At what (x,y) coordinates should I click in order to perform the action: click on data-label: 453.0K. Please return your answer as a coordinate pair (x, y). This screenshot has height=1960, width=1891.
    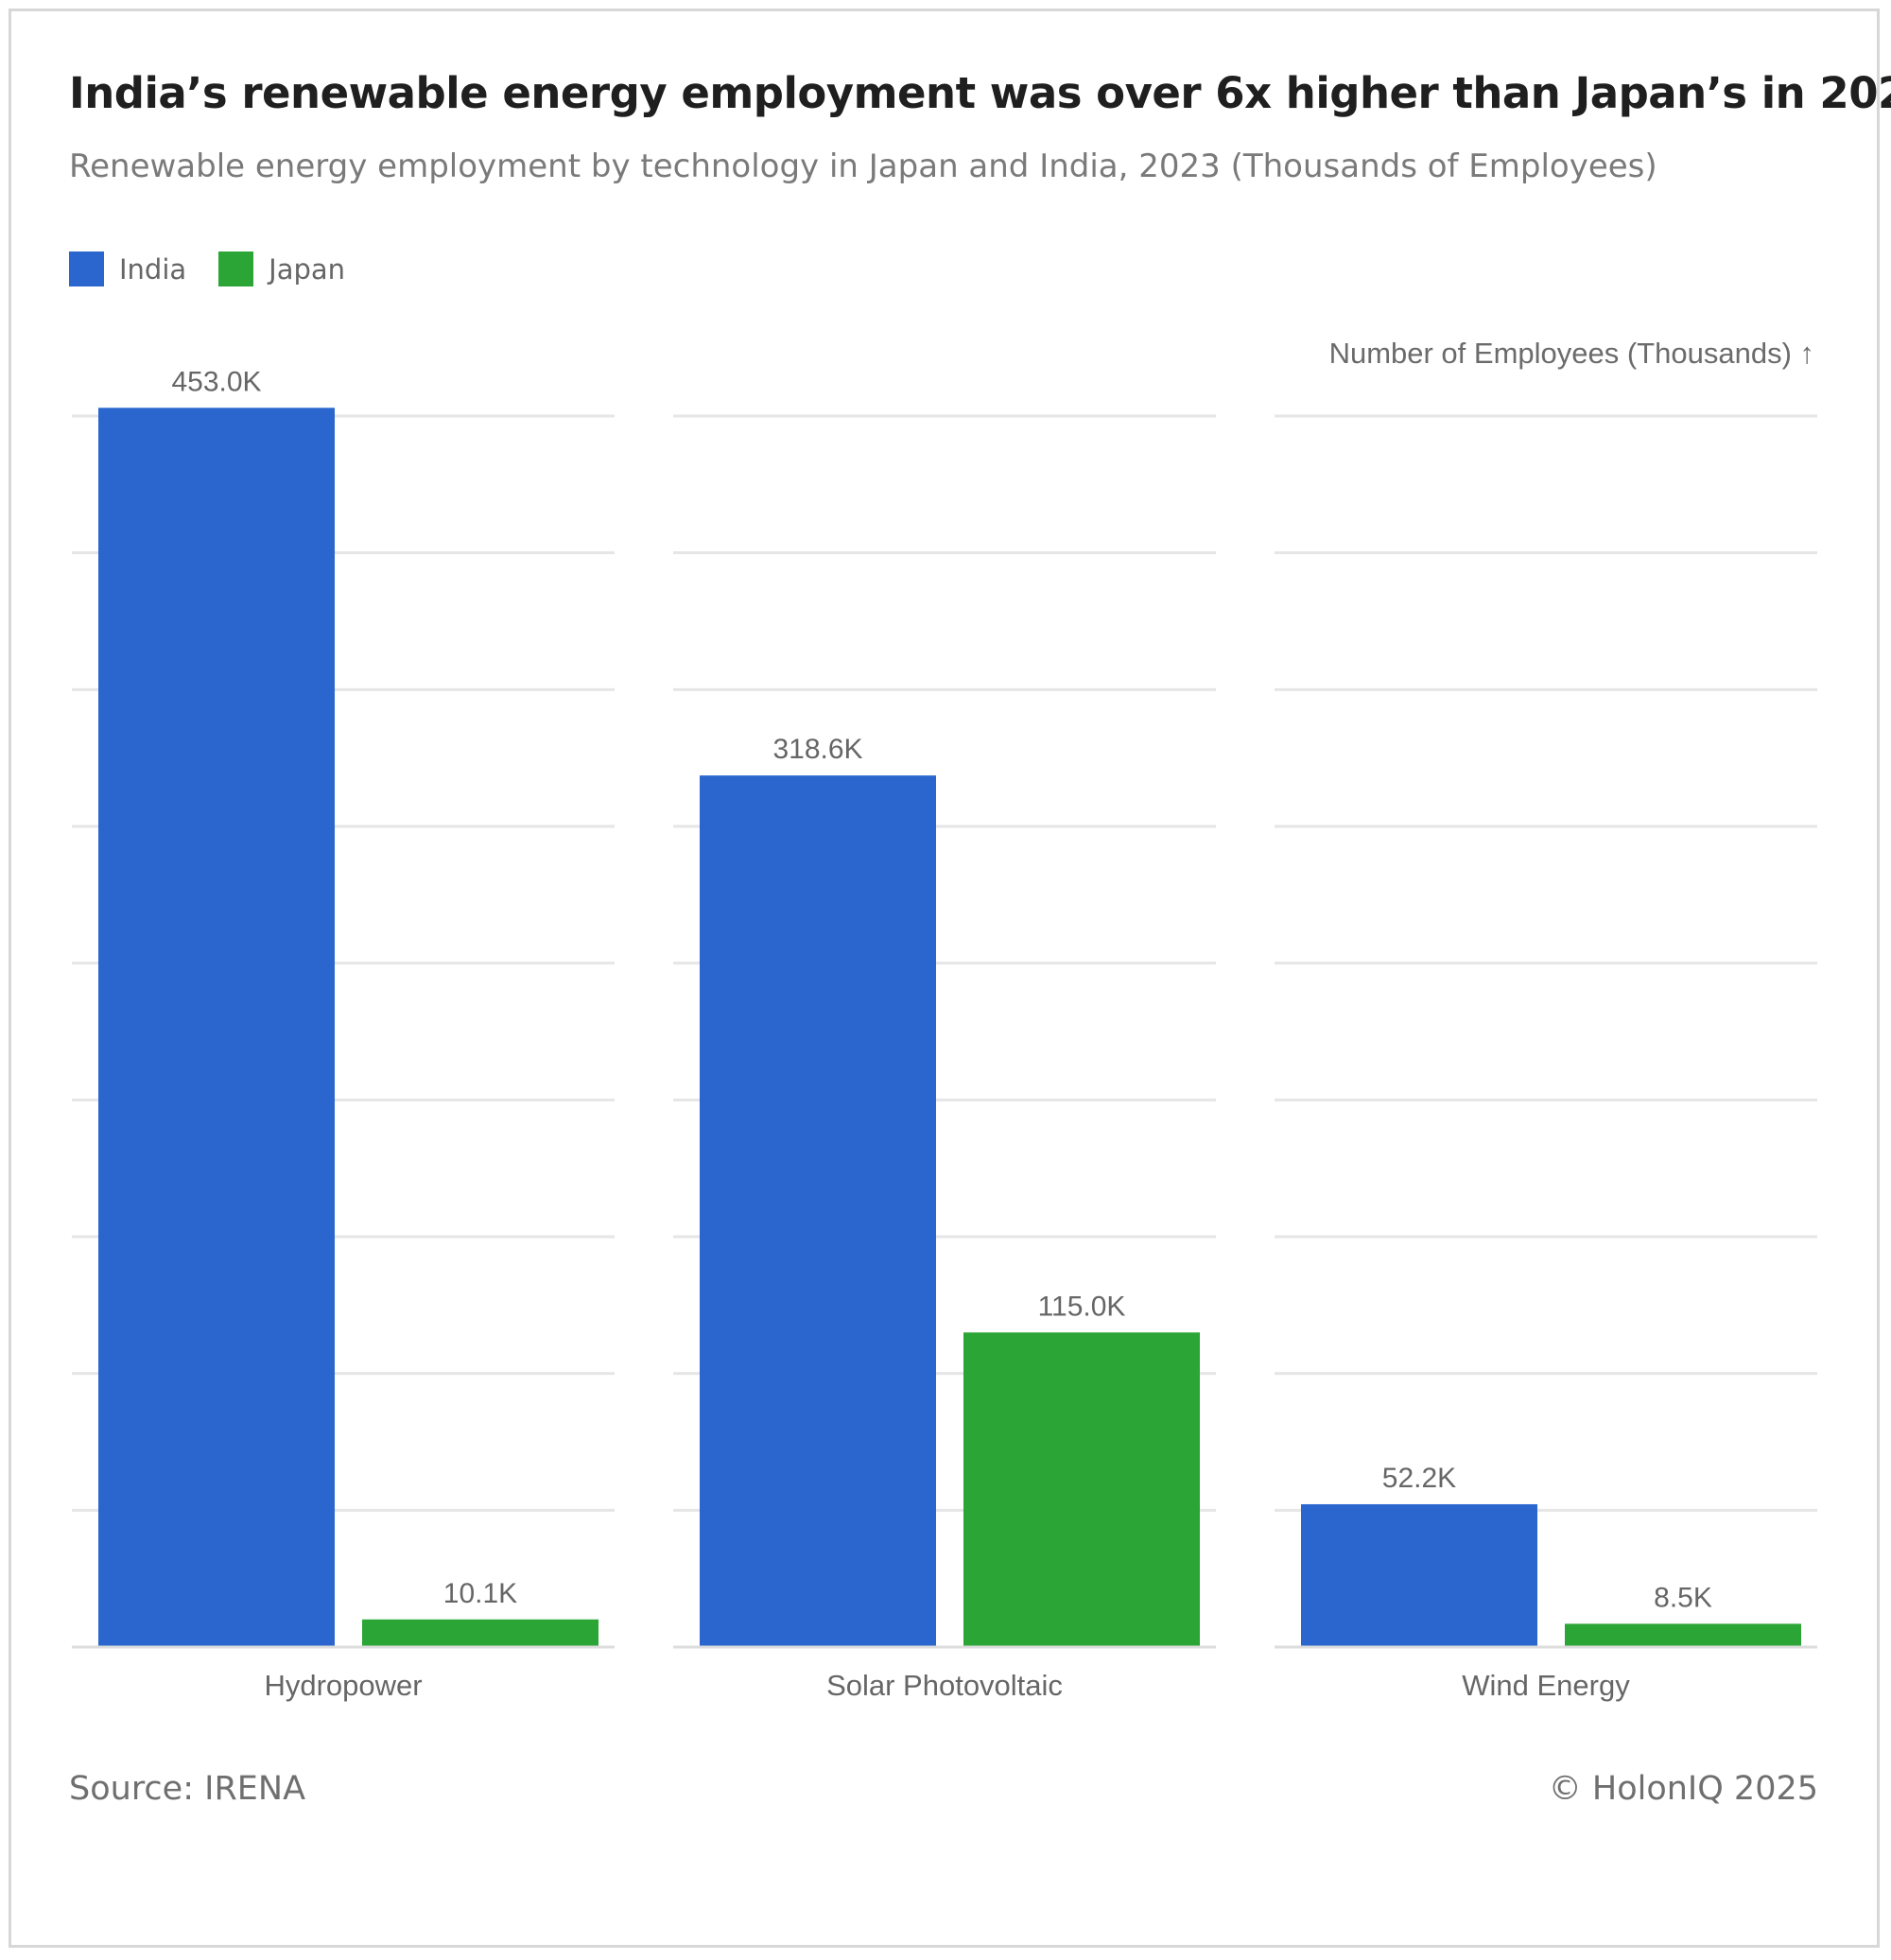
    Looking at the image, I should click on (216, 382).